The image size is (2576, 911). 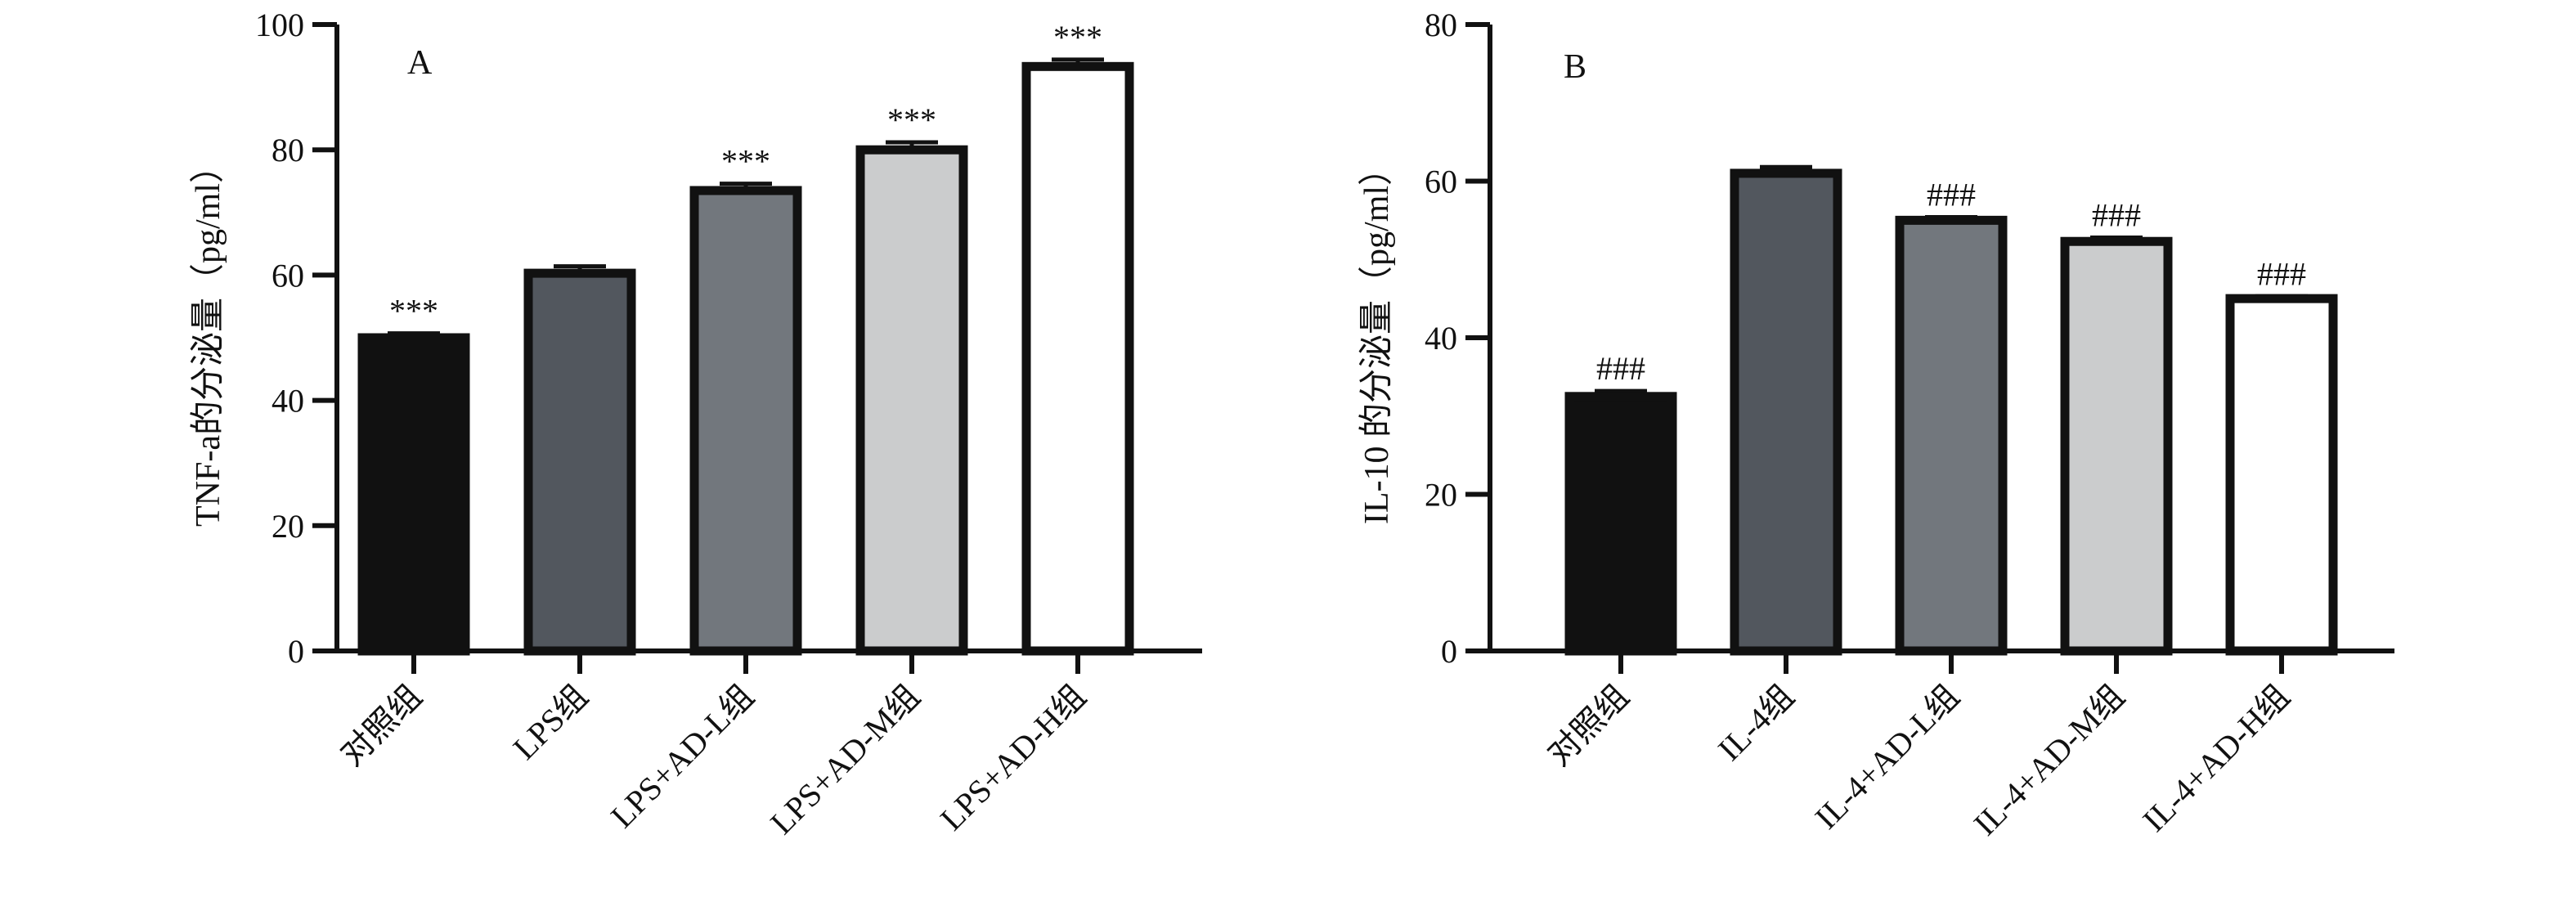 What do you see at coordinates (208, 338) in the screenshot?
I see `y-axis-title: TNF-a的分泌量（pg/ml）` at bounding box center [208, 338].